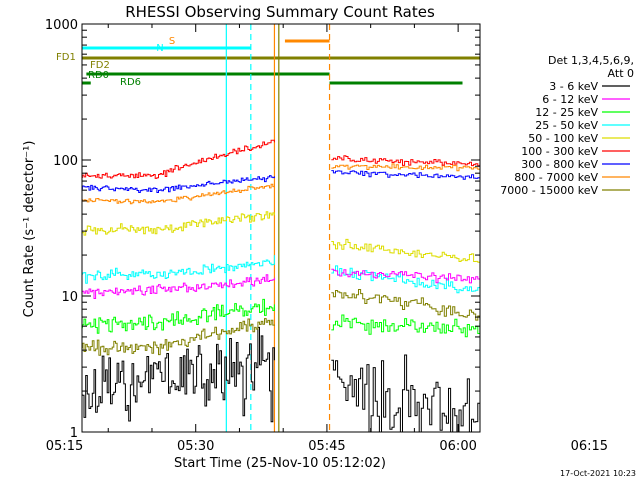  I want to click on y-tick-label: 10, so click(69, 297).